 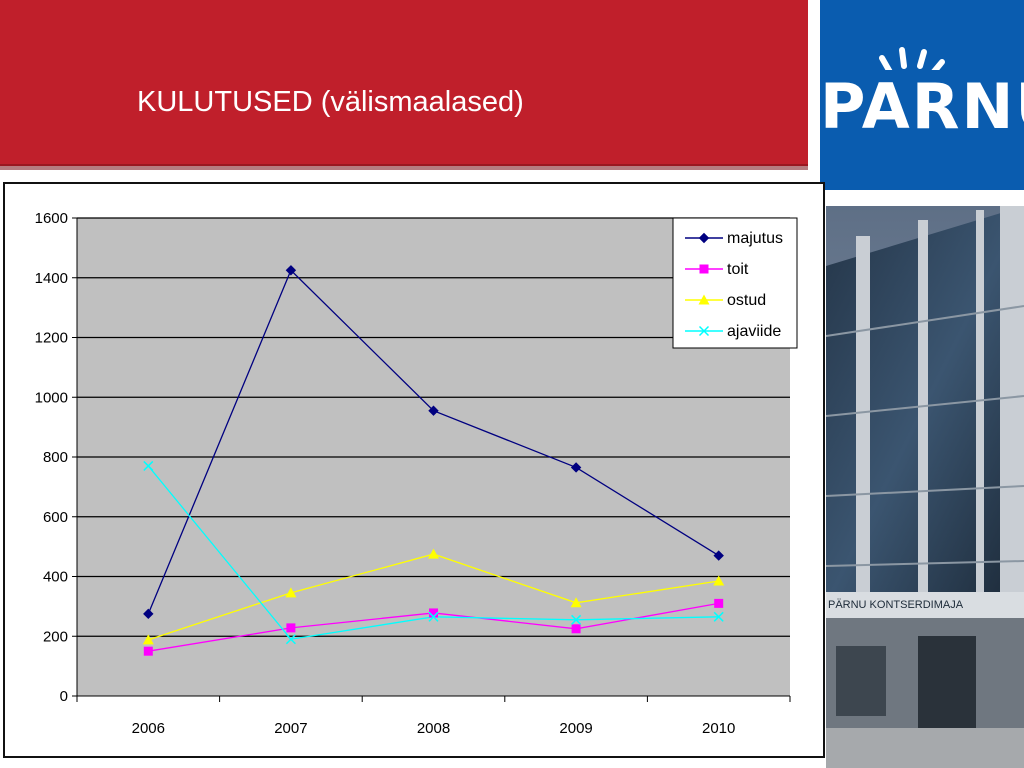 I want to click on y-tick-label: 1600, so click(x=51, y=218).